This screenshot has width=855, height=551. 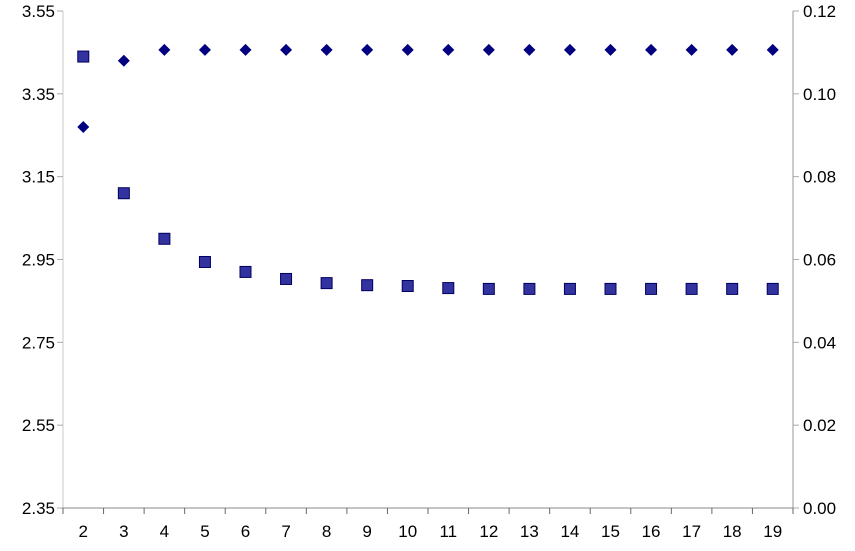 What do you see at coordinates (732, 531) in the screenshot?
I see `x-tick-label: 18` at bounding box center [732, 531].